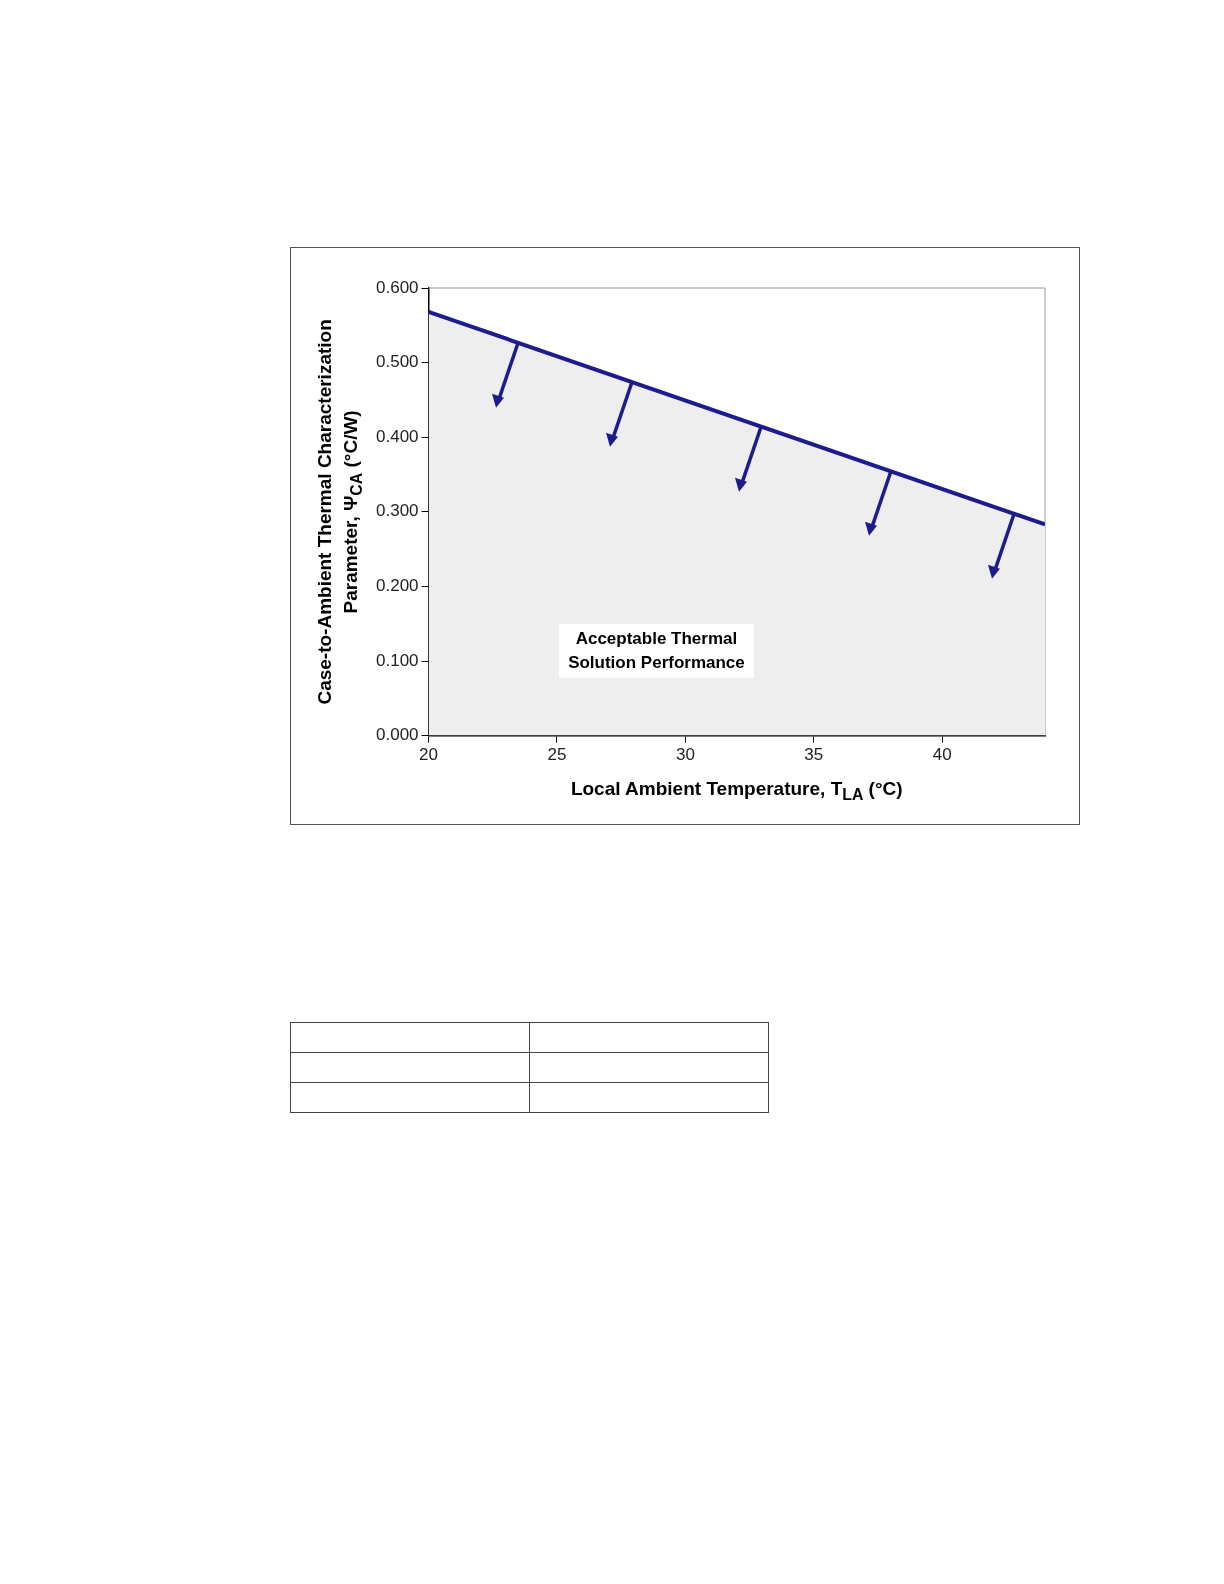 The image size is (1224, 1584). I want to click on x-tick-label: 35, so click(814, 755).